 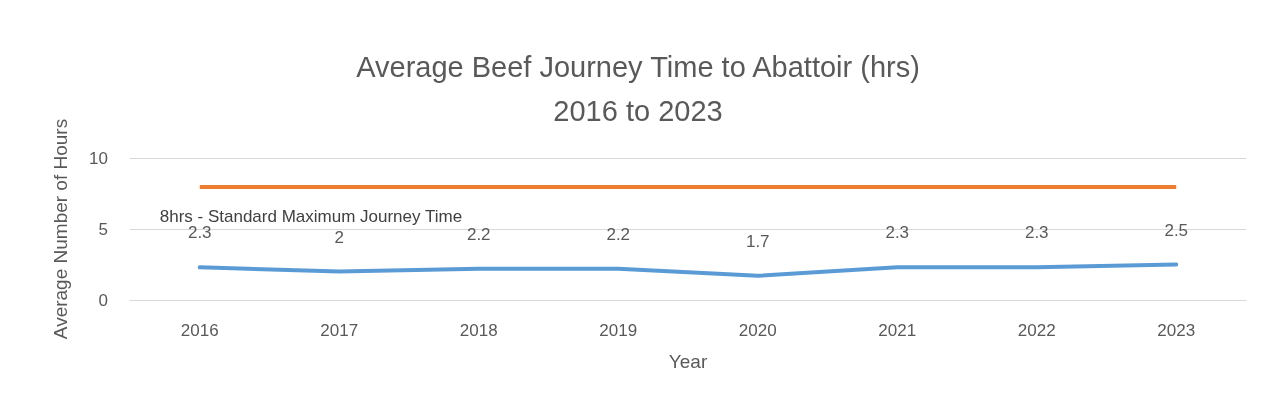 I want to click on chart-title: Average Beef Journey Time to Abattoir (hrs) 2016 to 2023, so click(x=638, y=89).